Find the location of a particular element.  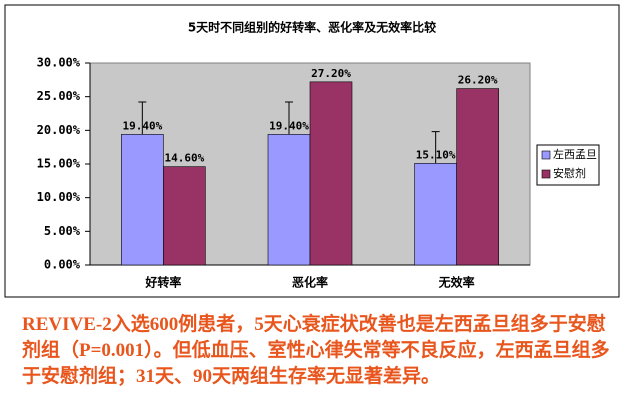

data-label: 27.20% is located at coordinates (331, 73).